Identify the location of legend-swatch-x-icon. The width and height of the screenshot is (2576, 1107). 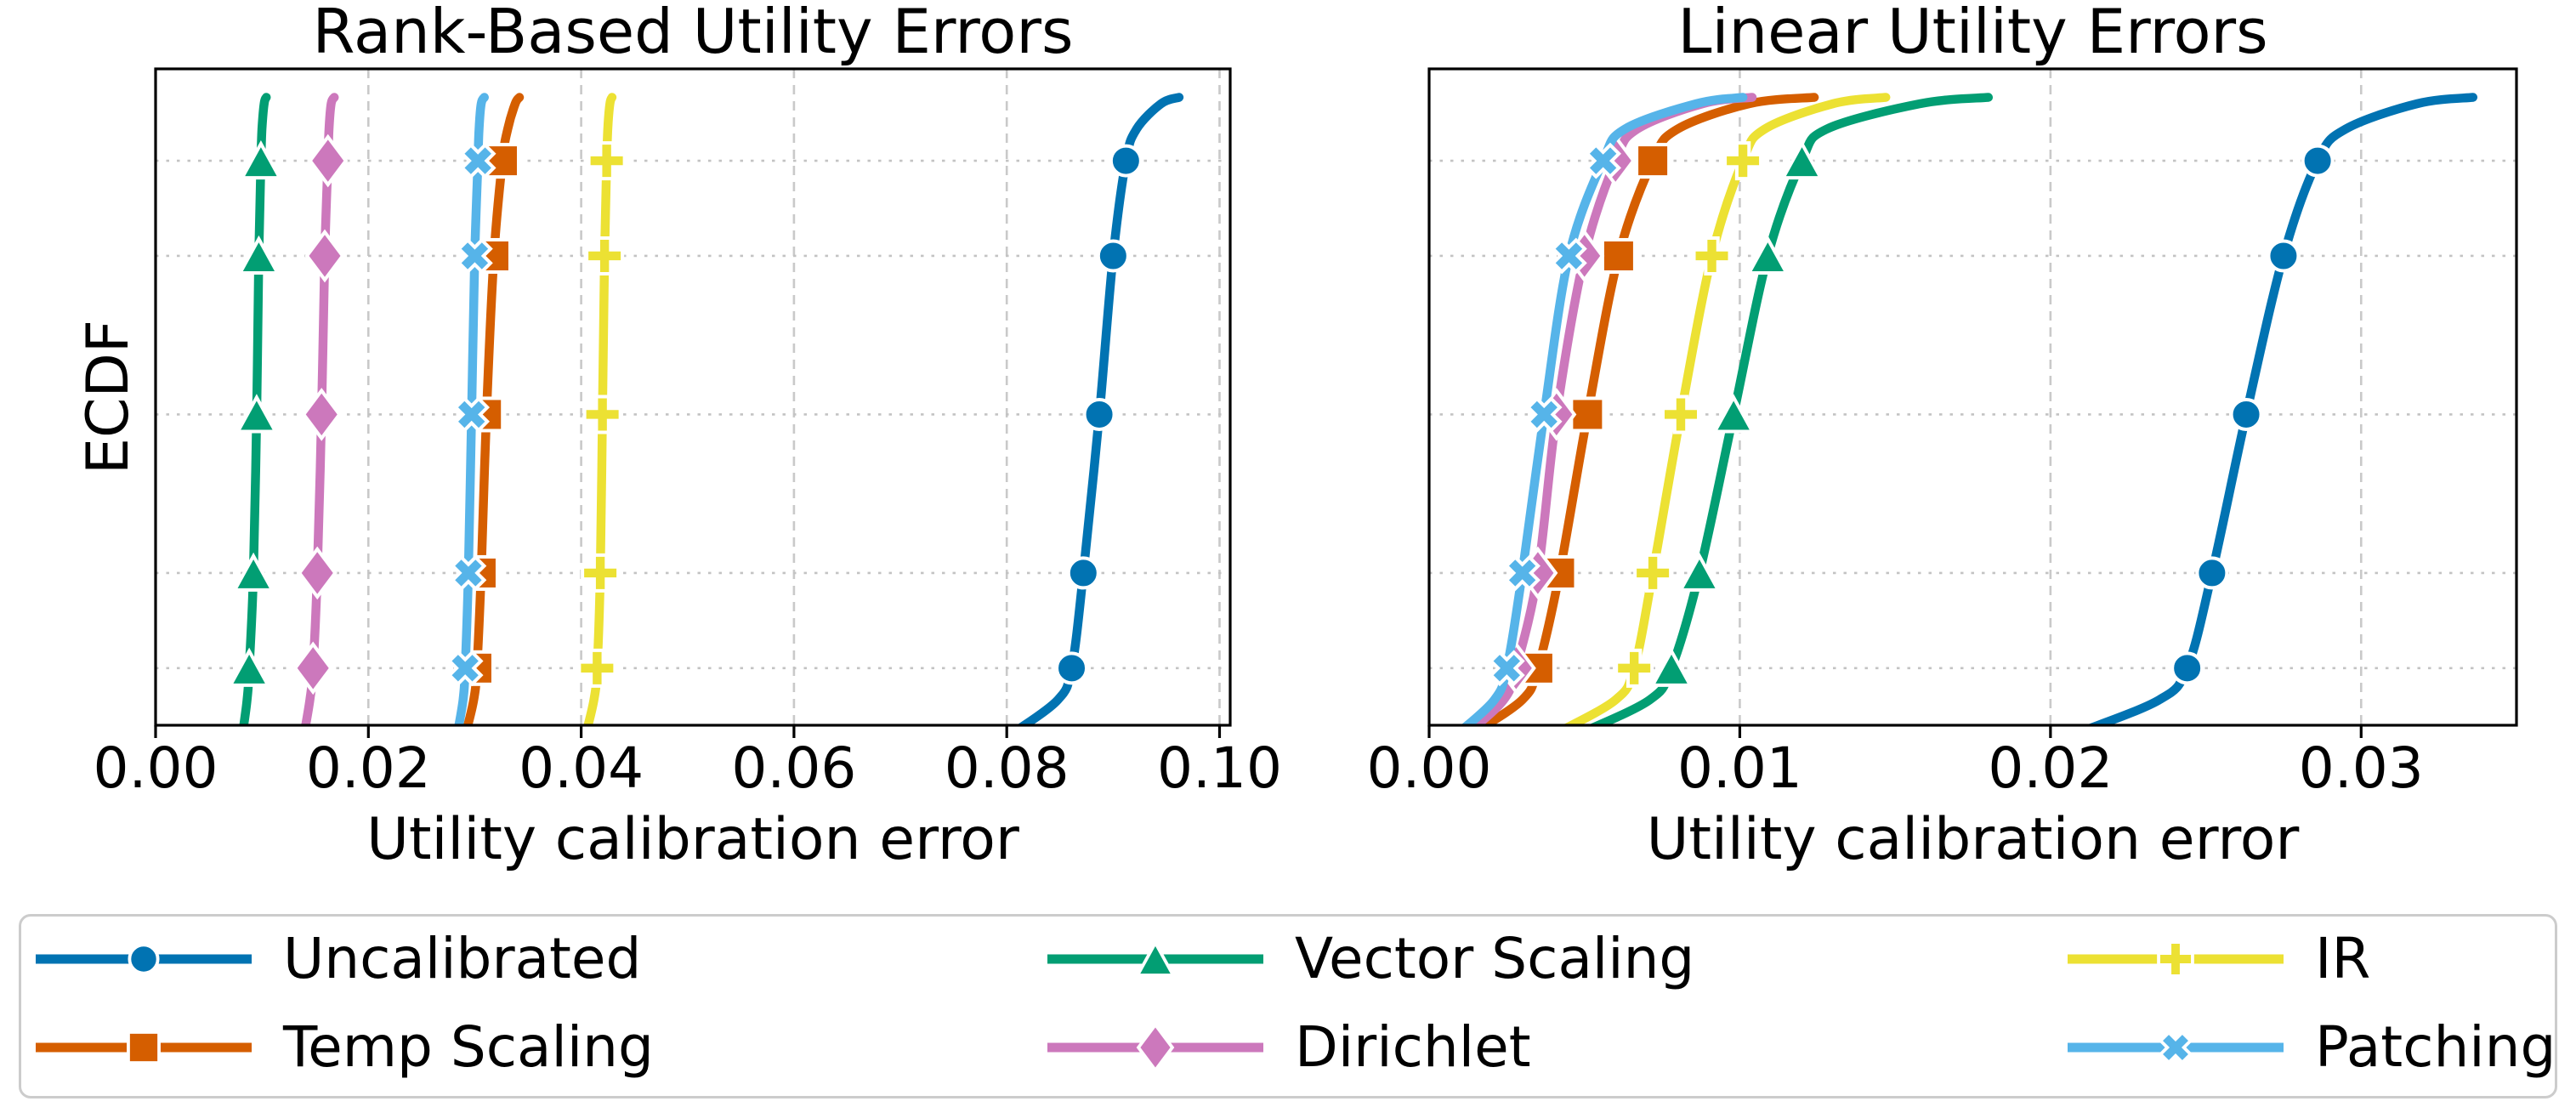
(2176, 1047).